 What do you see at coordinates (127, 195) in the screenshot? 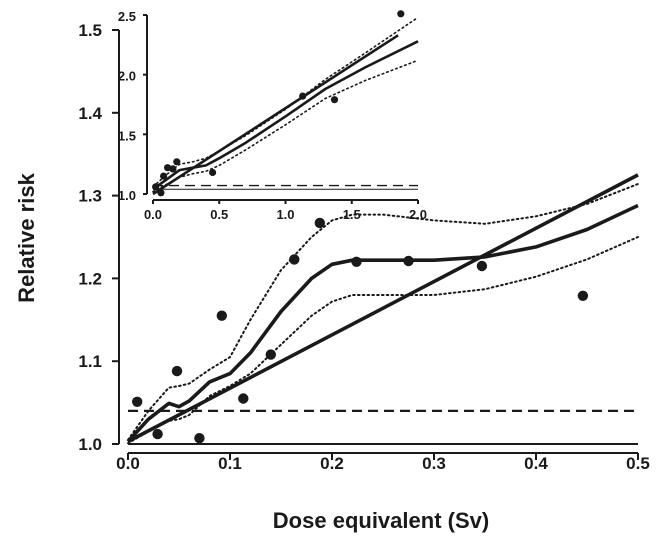
I see `inset-y-tick-label: 1.0` at bounding box center [127, 195].